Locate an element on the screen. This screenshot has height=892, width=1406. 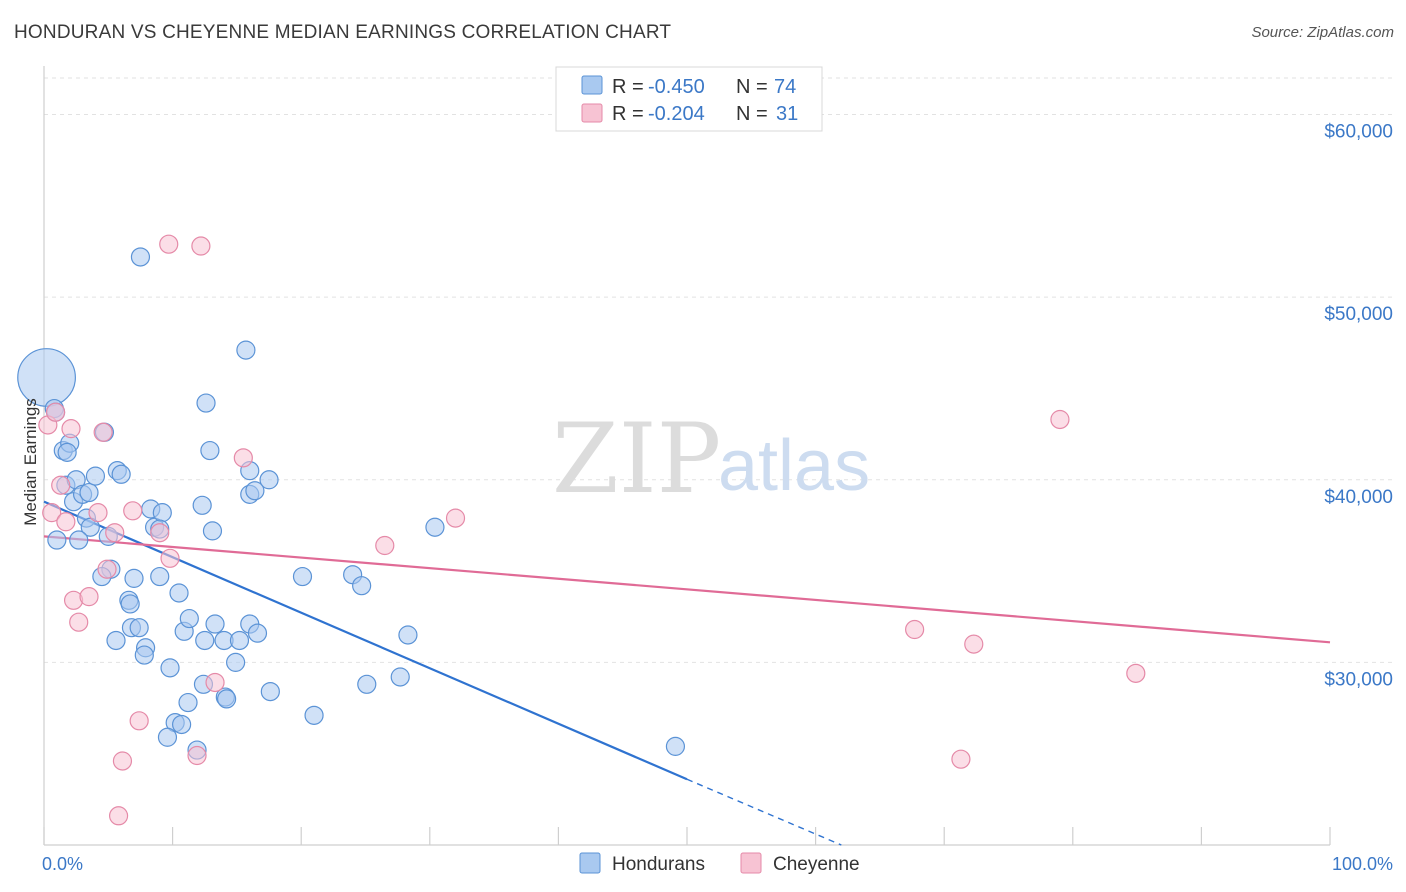
series-legend-label-cheyenne: Cheyenne is located at coordinates (816, 864).